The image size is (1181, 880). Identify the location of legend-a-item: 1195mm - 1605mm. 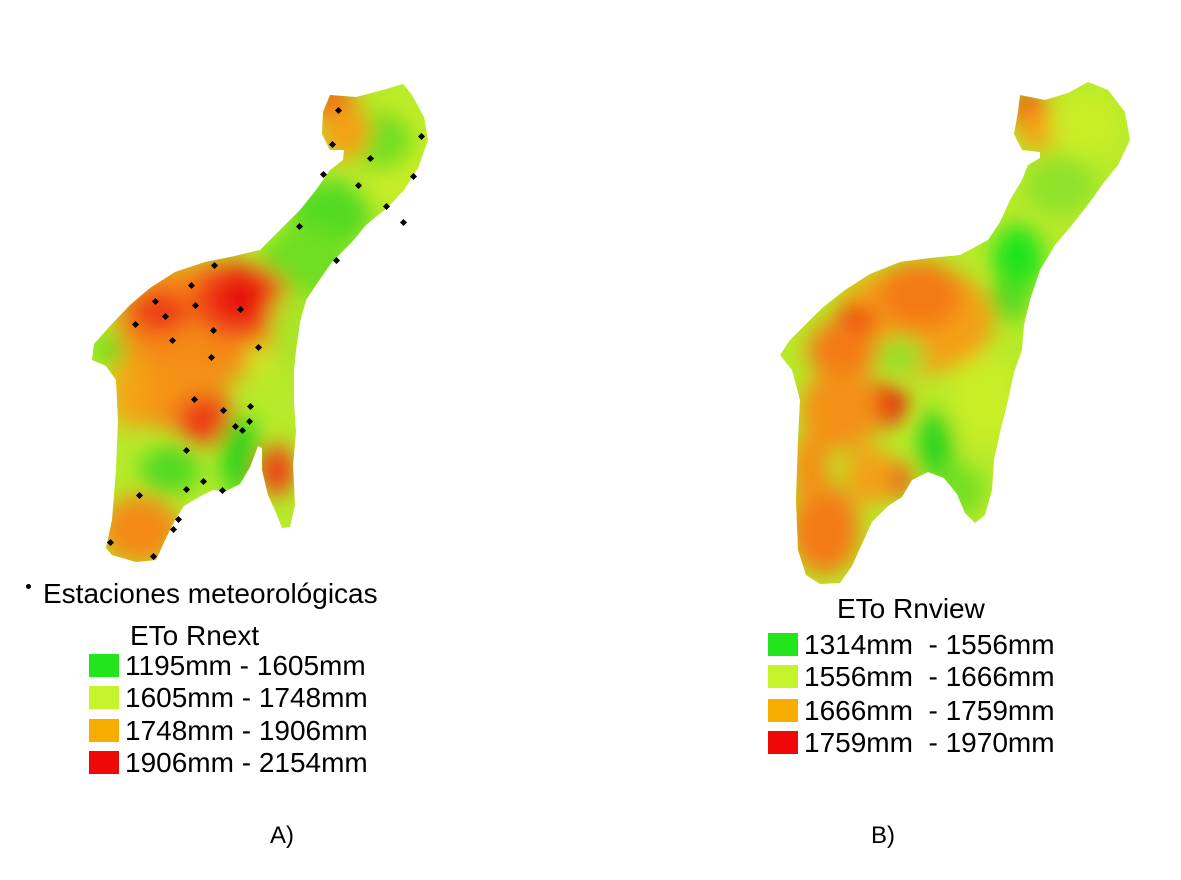
(227, 666).